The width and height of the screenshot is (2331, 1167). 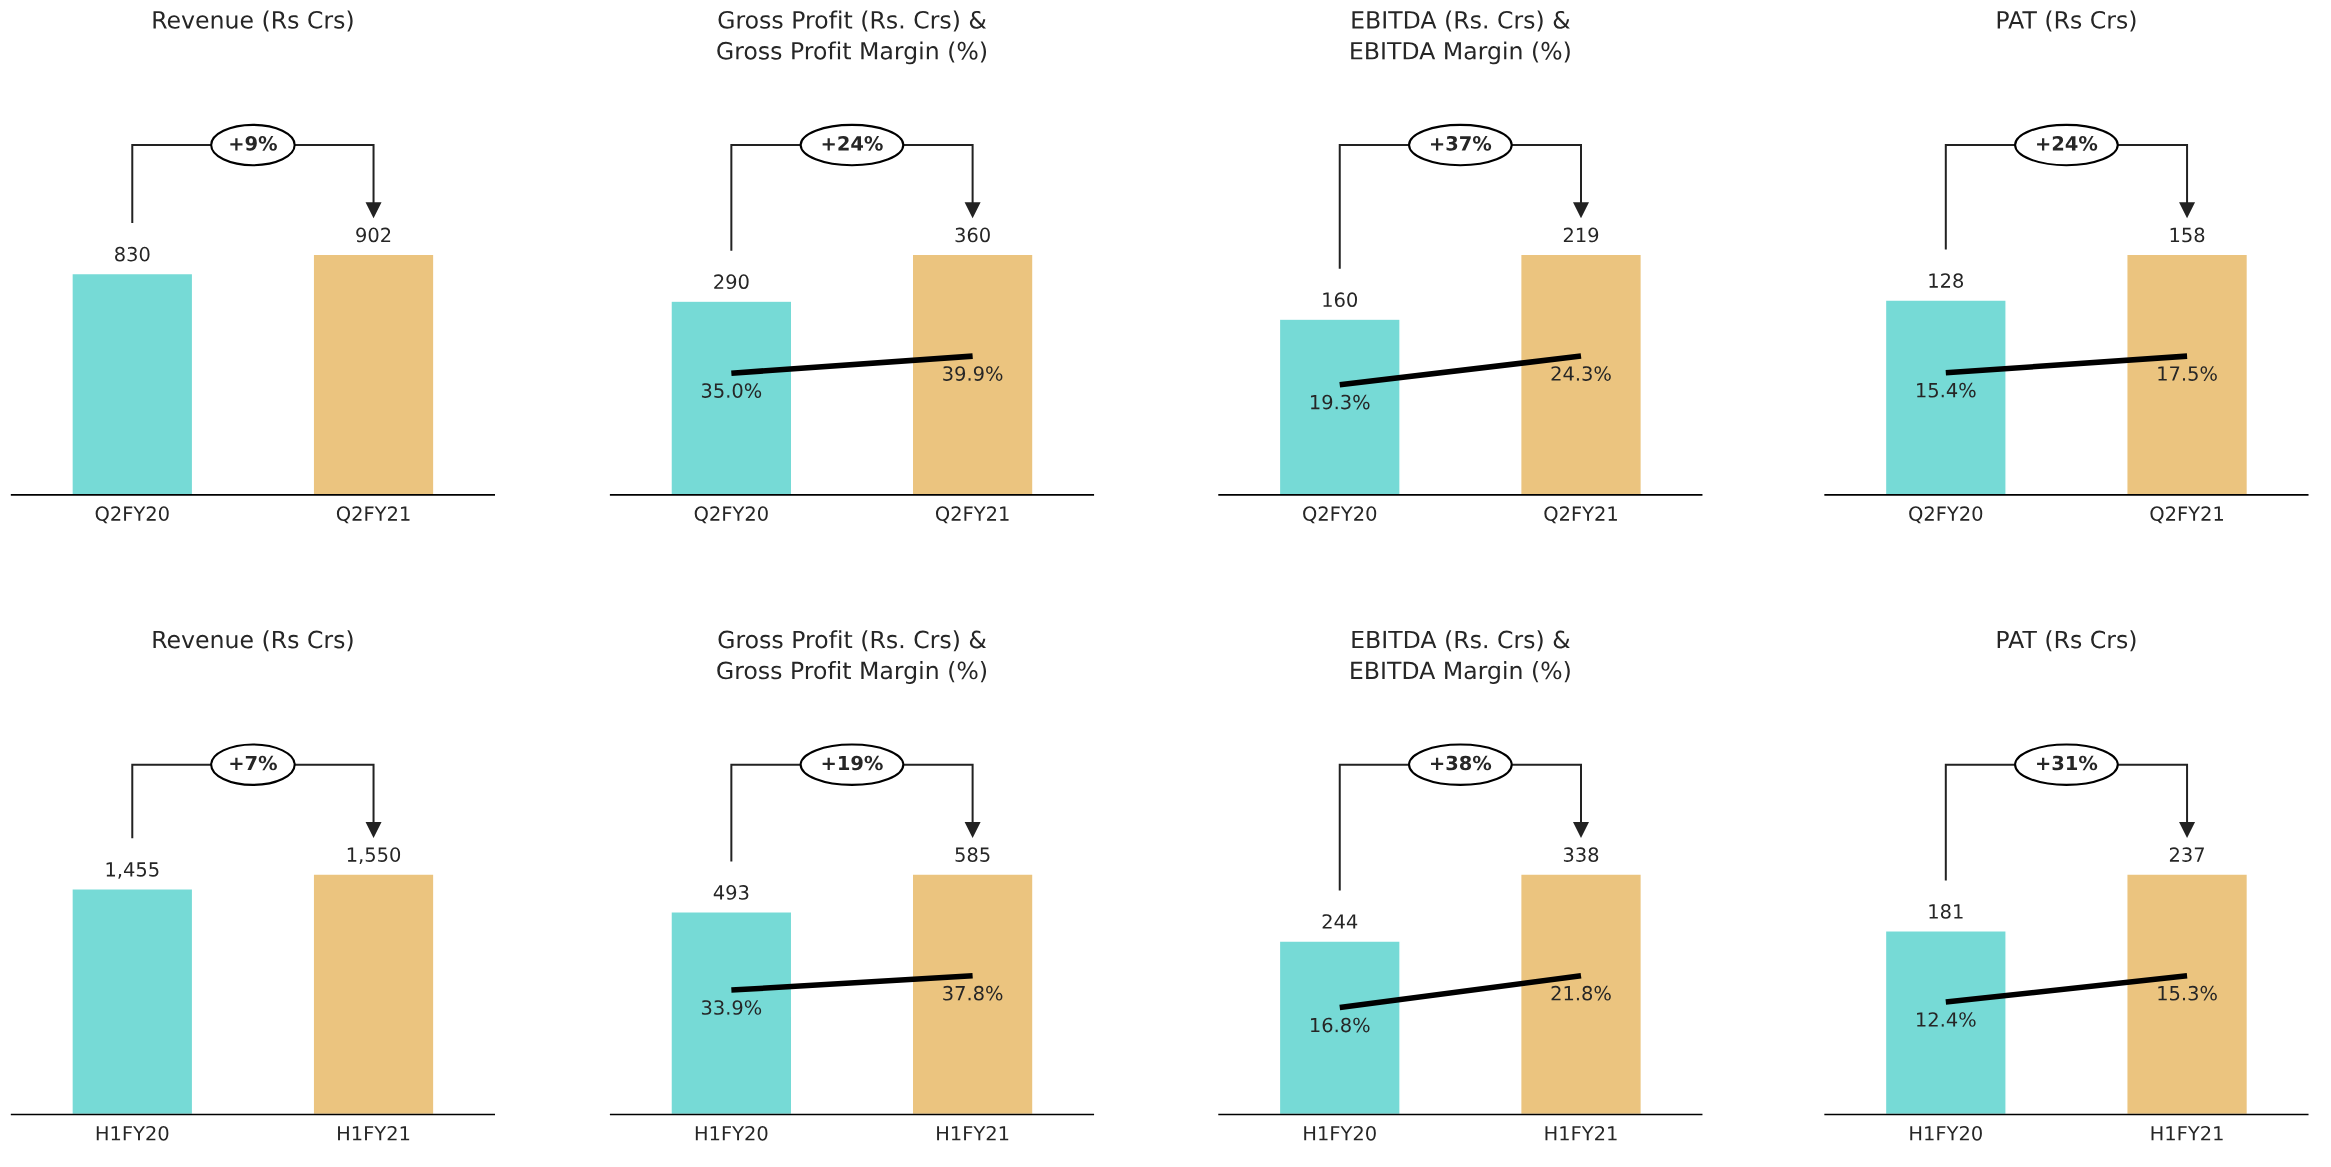 What do you see at coordinates (731, 1007) in the screenshot?
I see `data-label: 33.9%` at bounding box center [731, 1007].